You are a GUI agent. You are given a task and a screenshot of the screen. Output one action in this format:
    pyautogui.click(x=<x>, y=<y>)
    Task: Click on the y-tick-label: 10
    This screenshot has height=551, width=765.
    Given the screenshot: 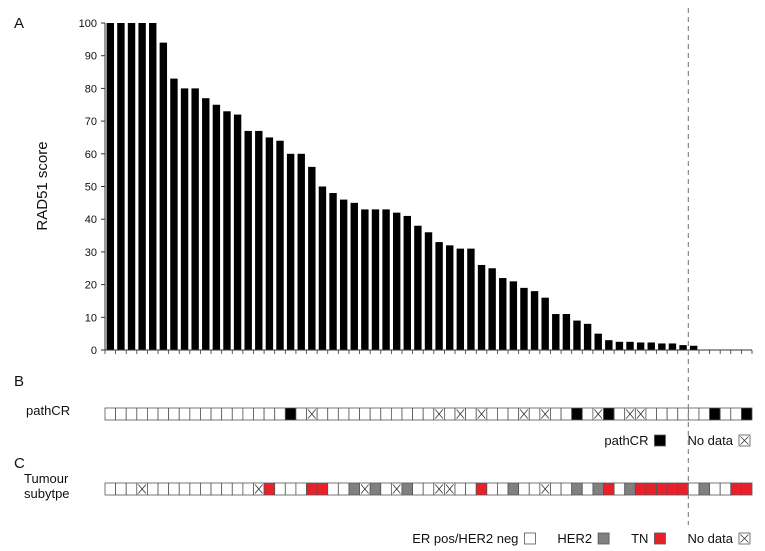 What is the action you would take?
    pyautogui.click(x=91, y=318)
    